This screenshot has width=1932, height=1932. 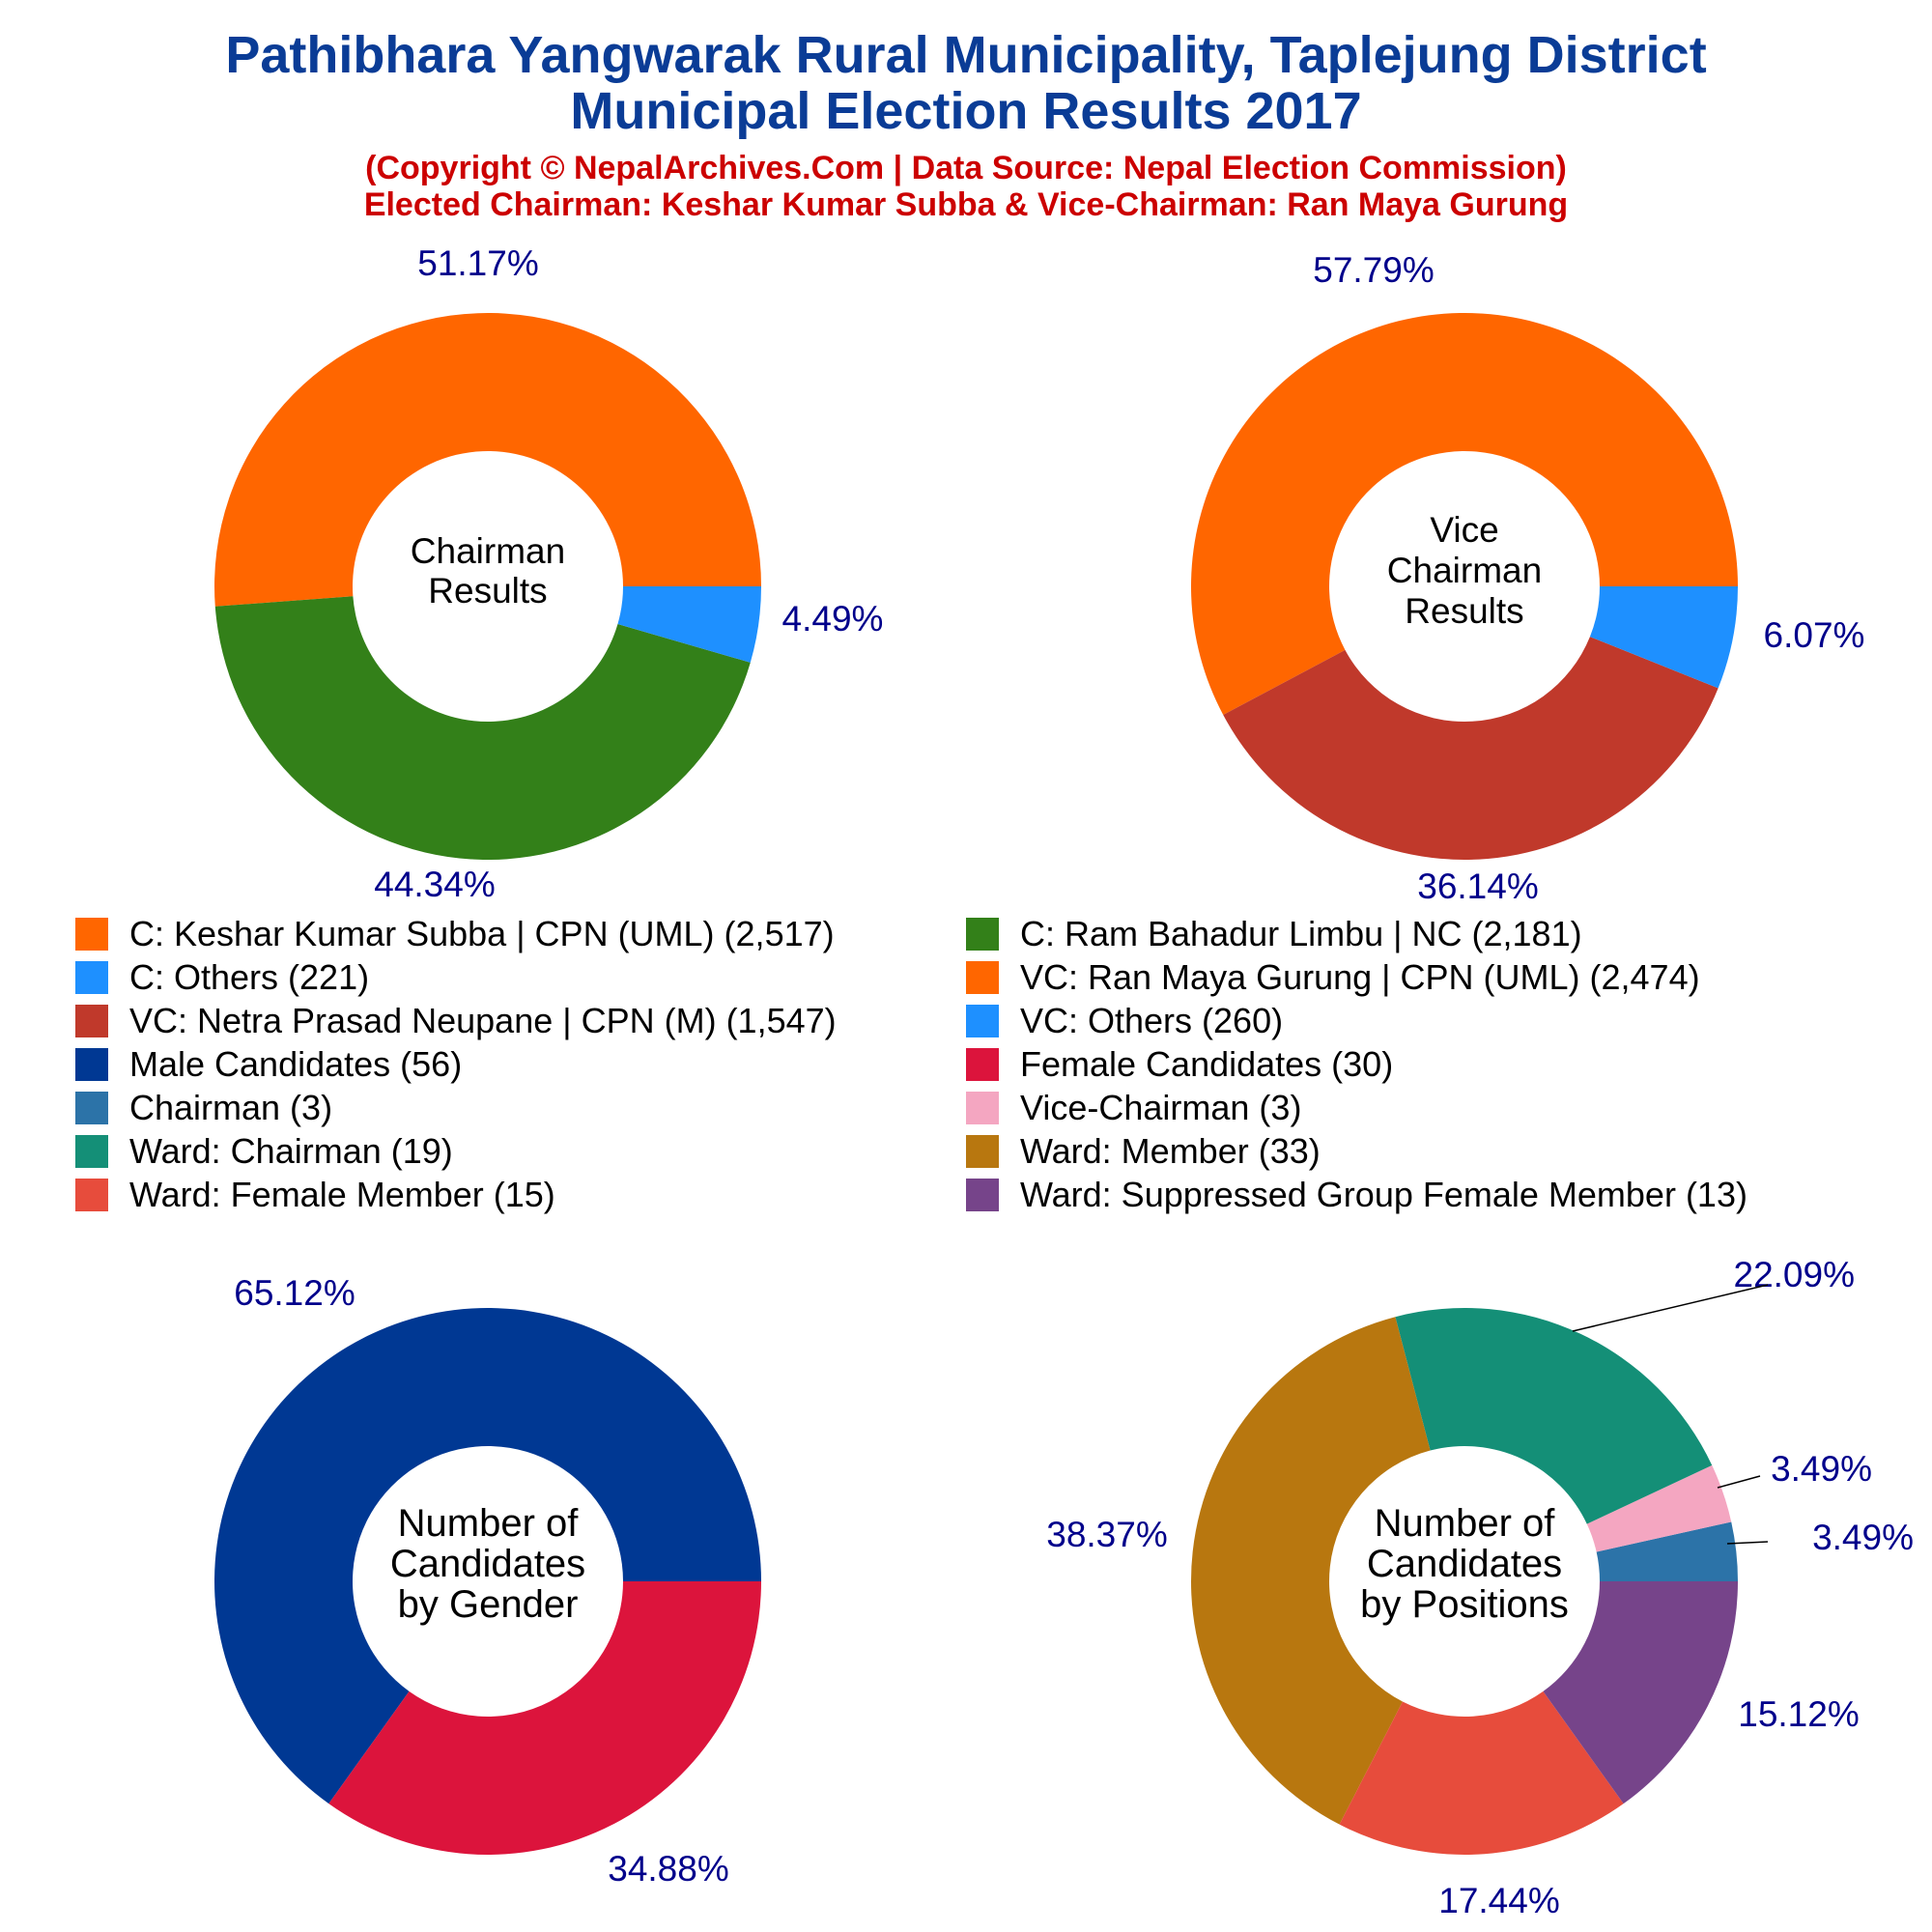 What do you see at coordinates (1464, 1604) in the screenshot?
I see `donut-center-label: by Positions` at bounding box center [1464, 1604].